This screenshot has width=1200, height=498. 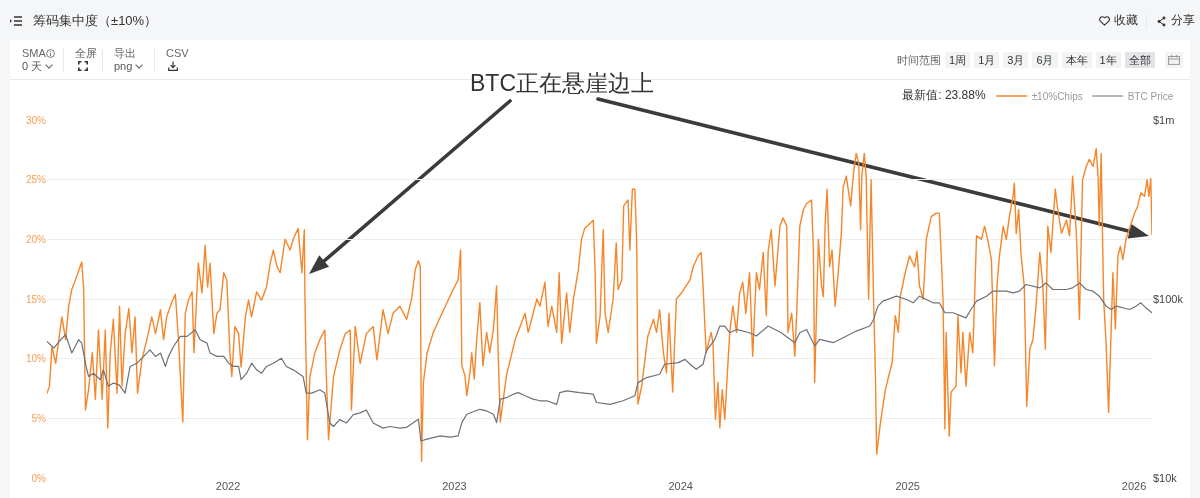 What do you see at coordinates (1168, 298) in the screenshot?
I see `y2-tick-label: $100k` at bounding box center [1168, 298].